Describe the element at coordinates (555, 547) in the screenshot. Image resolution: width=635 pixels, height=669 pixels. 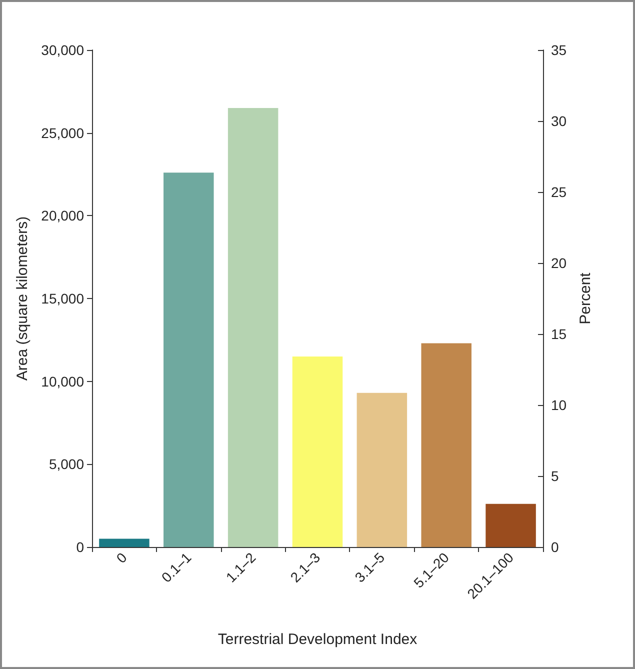
I see `y2-tick-label: 0` at that location.